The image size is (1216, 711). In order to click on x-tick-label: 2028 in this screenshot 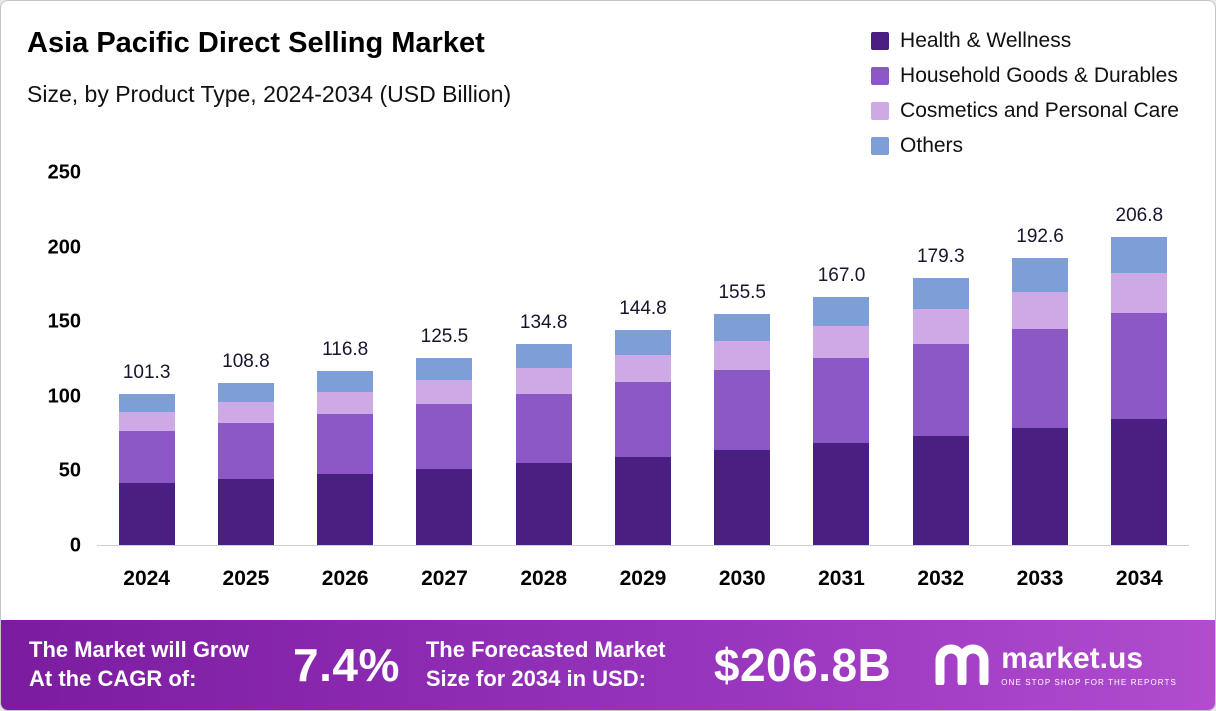, I will do `click(544, 578)`.